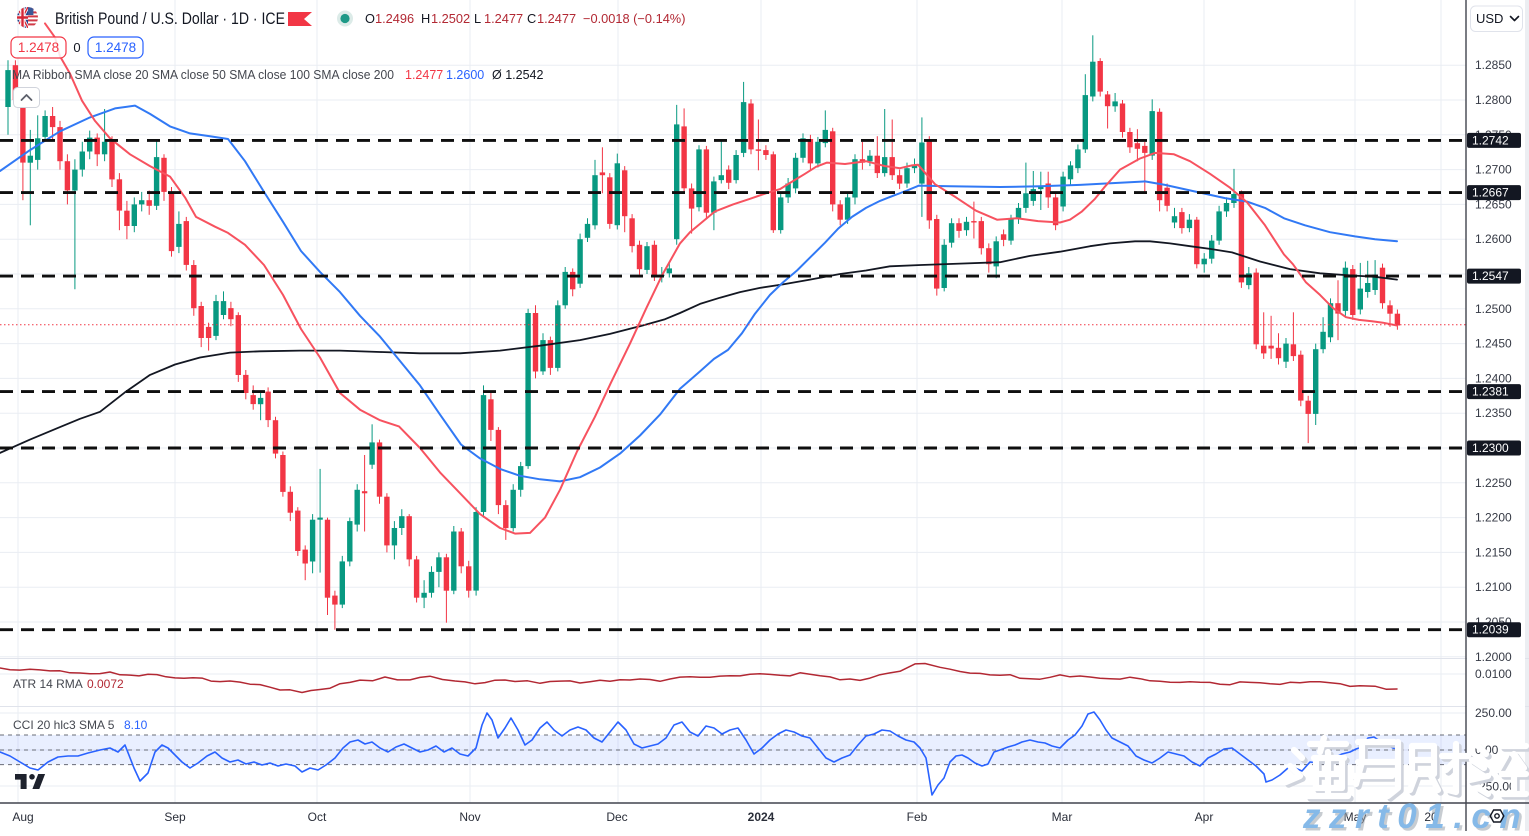 The image size is (1529, 836). Describe the element at coordinates (1493, 657) in the screenshot. I see `svg-text: 1.2000` at that location.